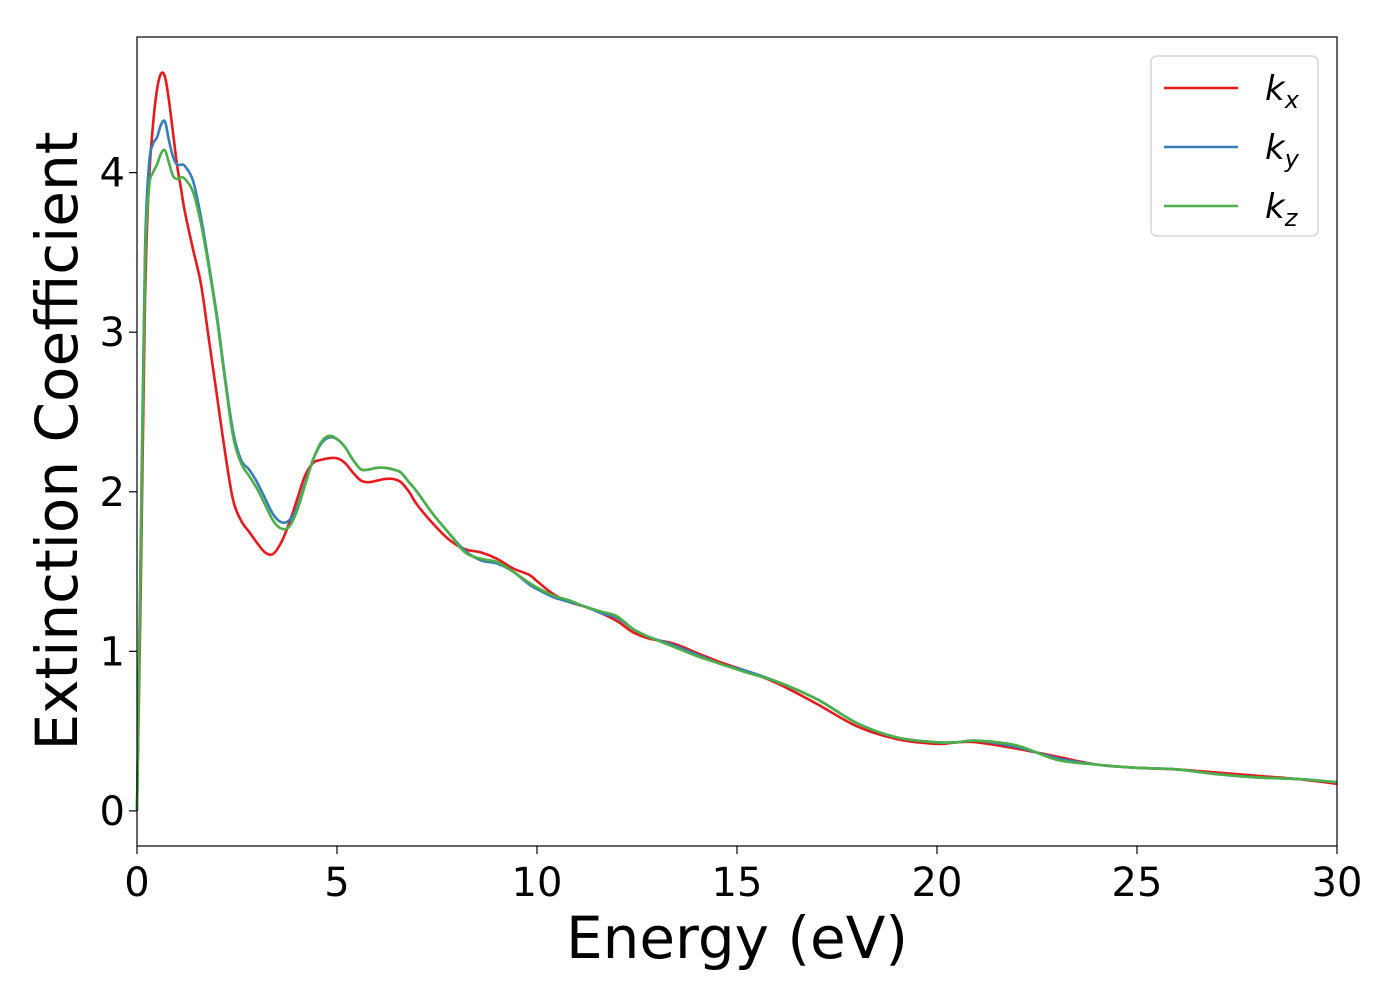 This screenshot has height=1000, width=1400. I want to click on y-axis-title: Extinction Coefficient, so click(57, 441).